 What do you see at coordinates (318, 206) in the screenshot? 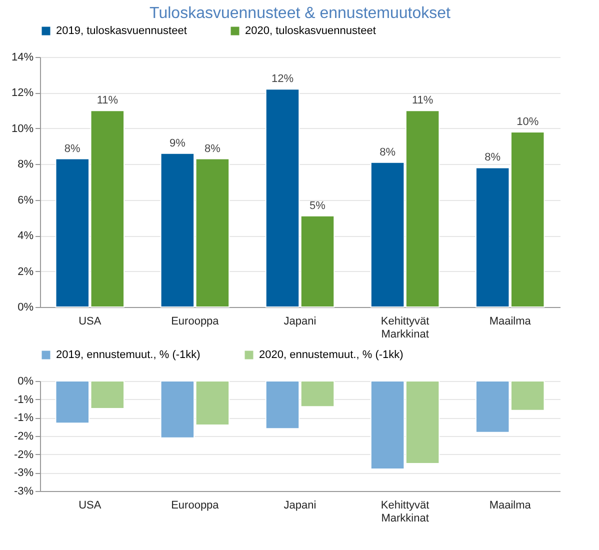
I see `data-label: 5%` at bounding box center [318, 206].